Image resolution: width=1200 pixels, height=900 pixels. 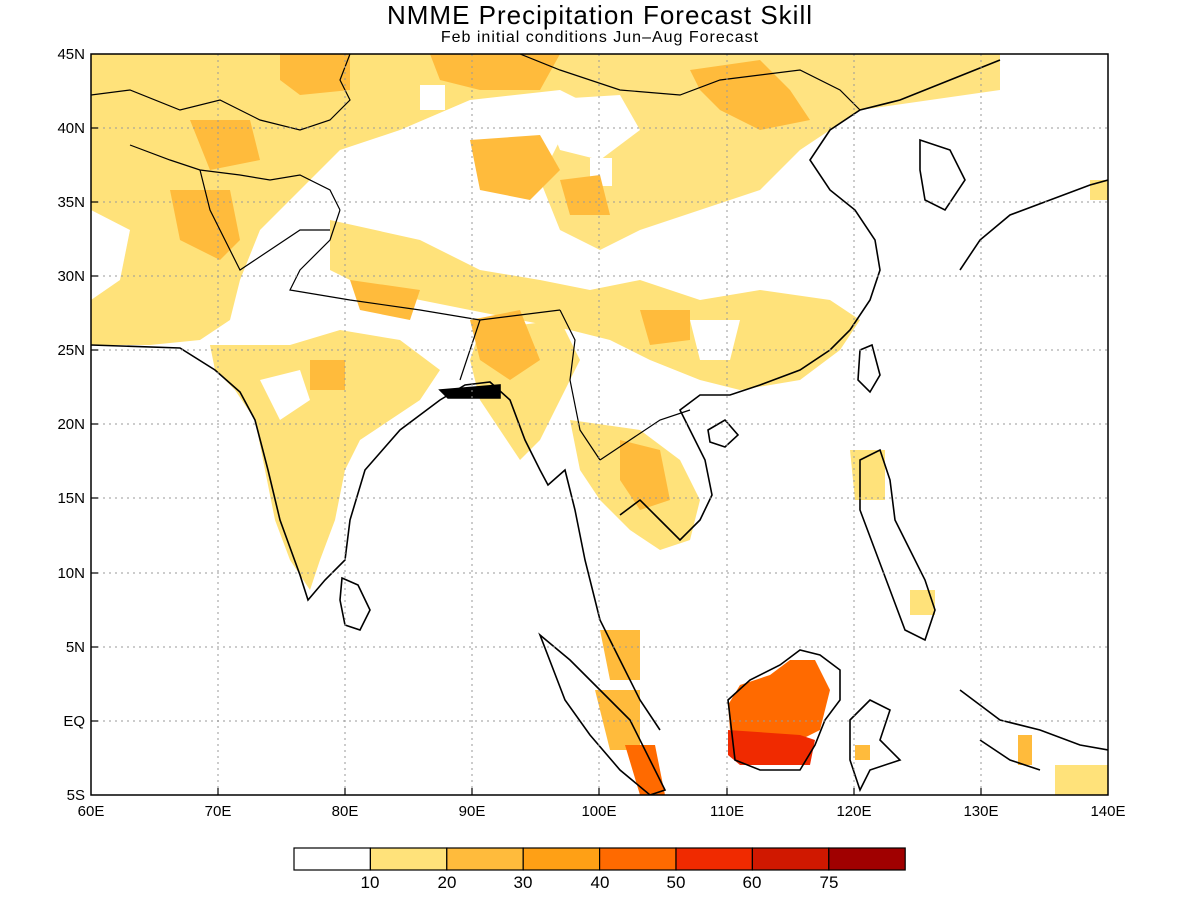 I want to click on colorbar-label-50: 50, so click(x=676, y=882).